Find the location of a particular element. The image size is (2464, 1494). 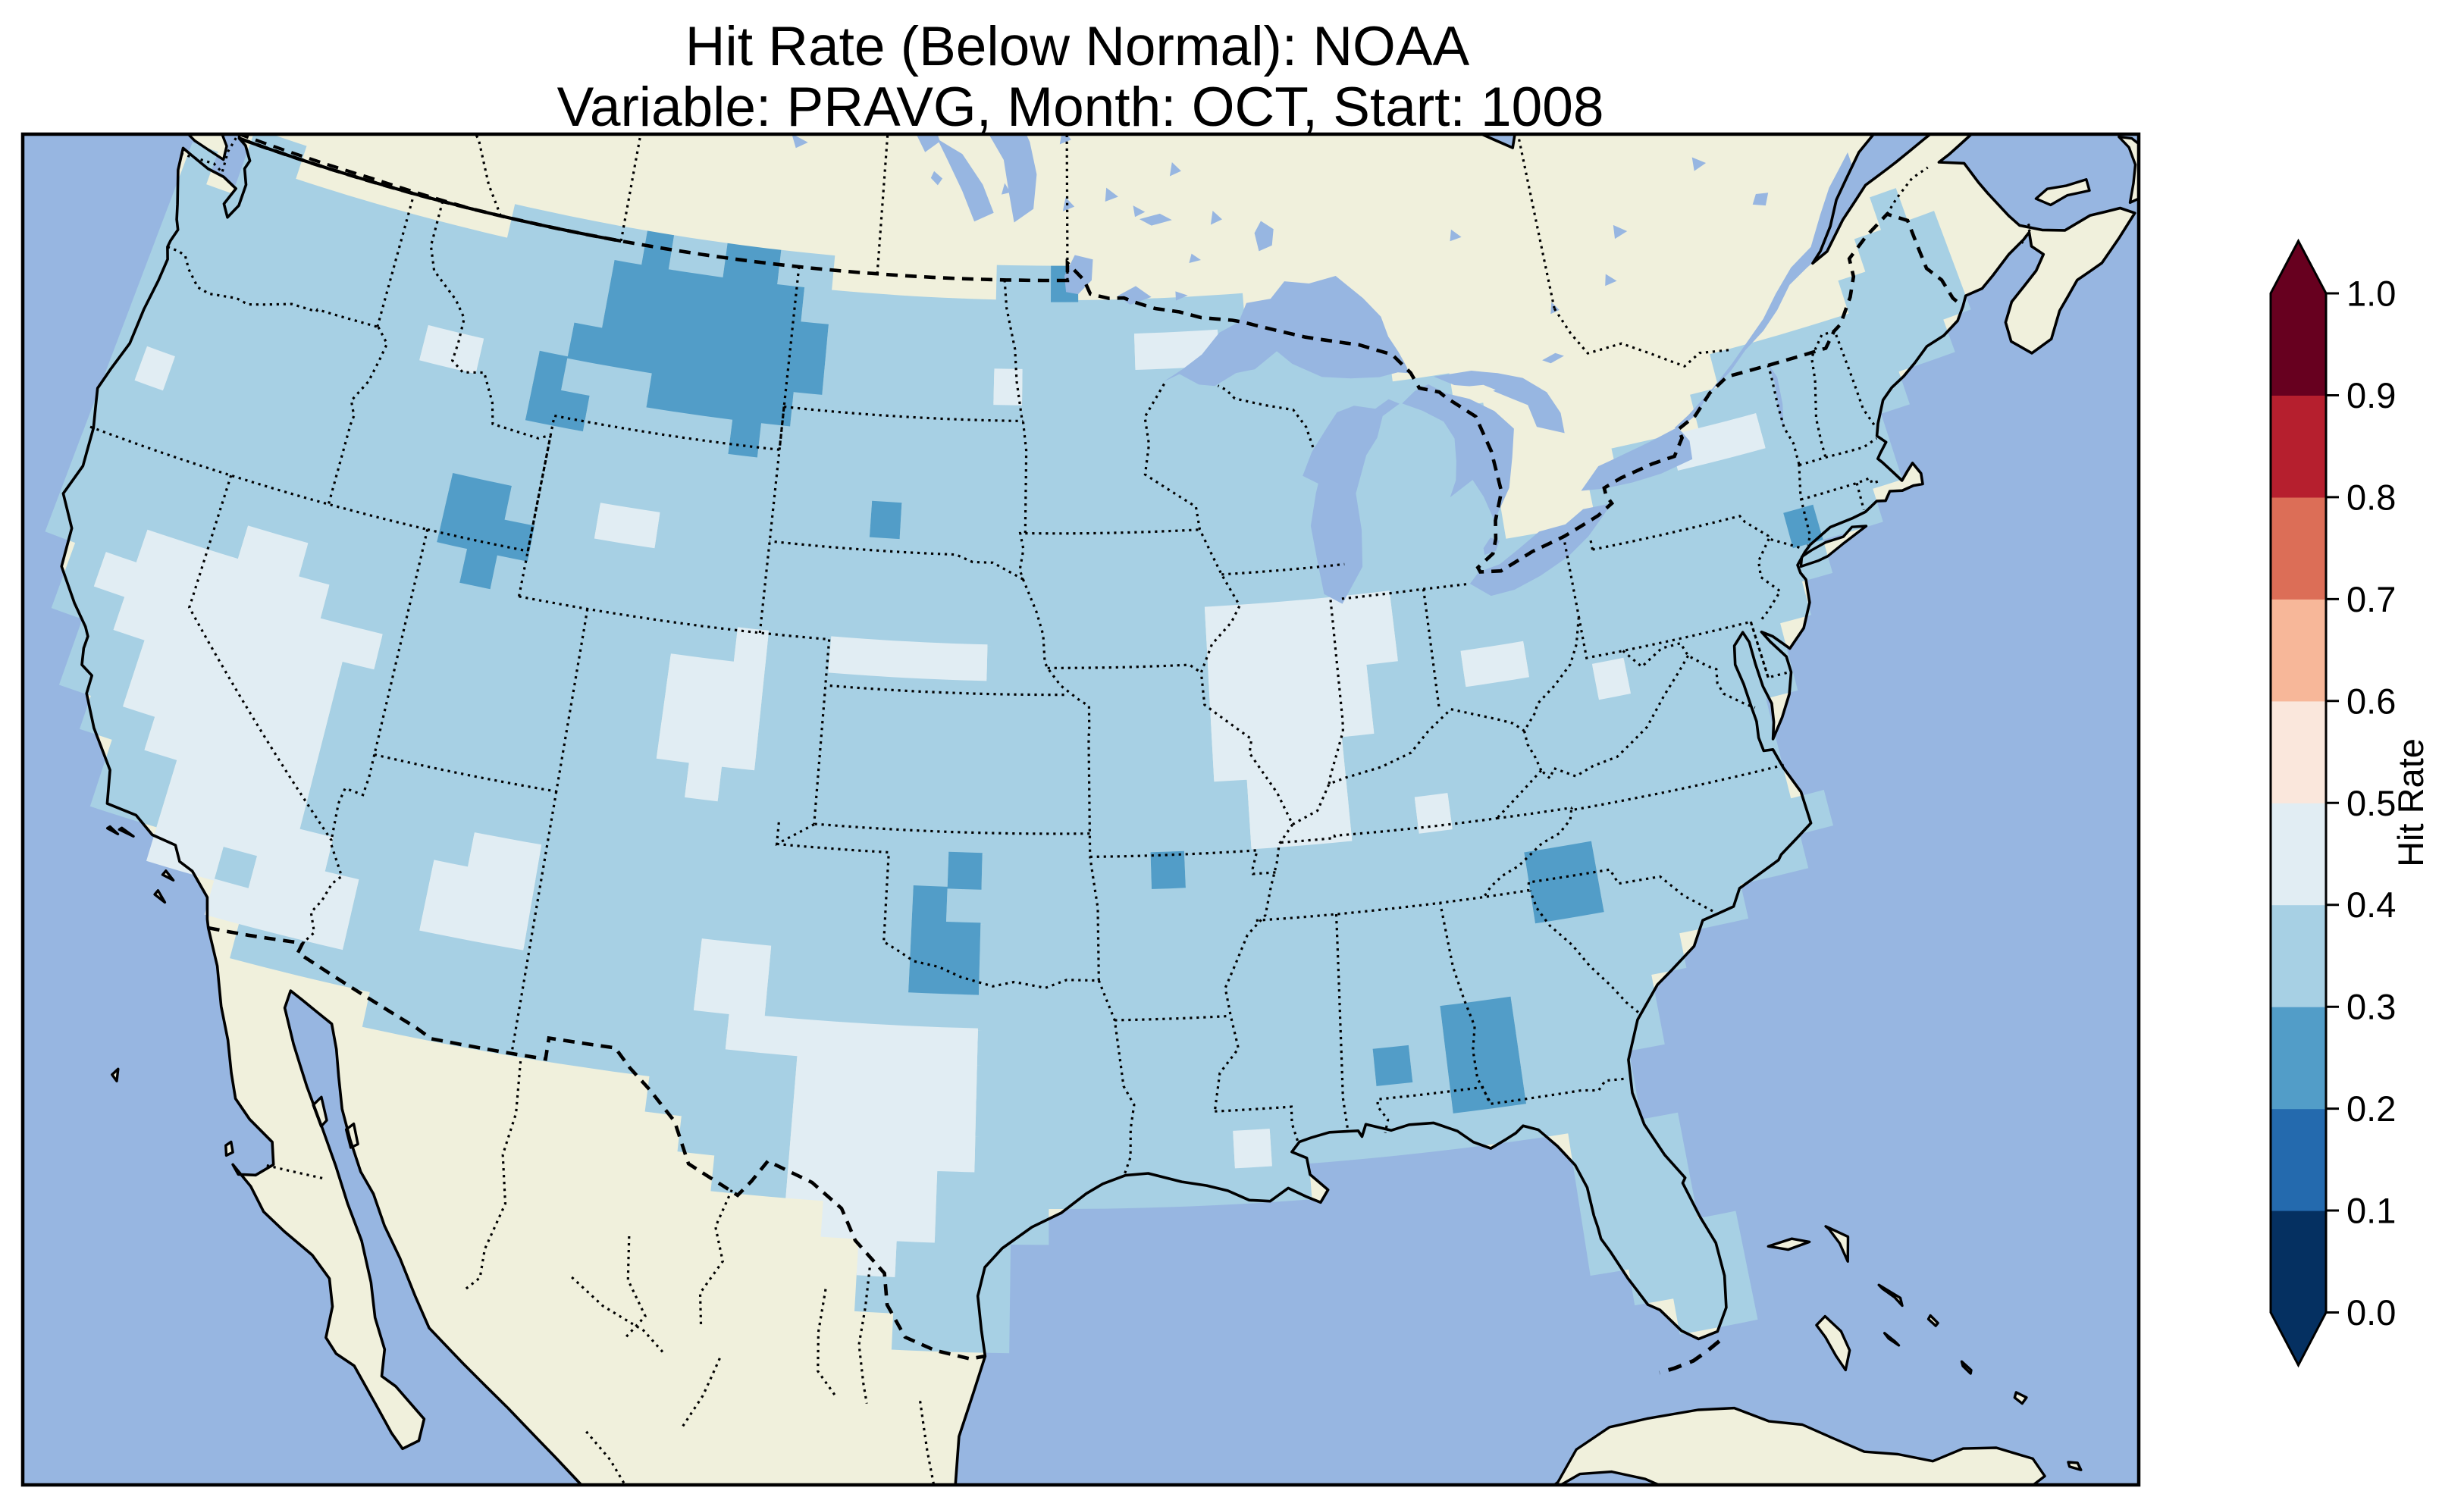

svg-text: 0.5 is located at coordinates (2371, 803).